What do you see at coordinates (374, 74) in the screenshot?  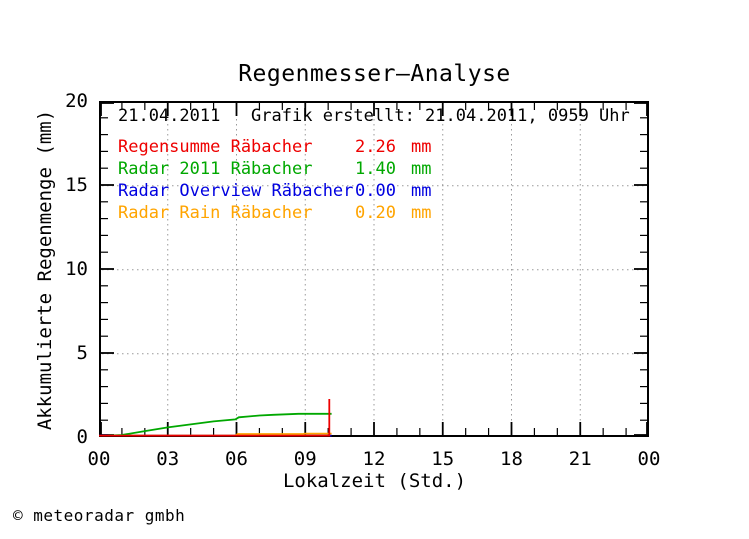 I see `page-title: Regenmesser—Analyse` at bounding box center [374, 74].